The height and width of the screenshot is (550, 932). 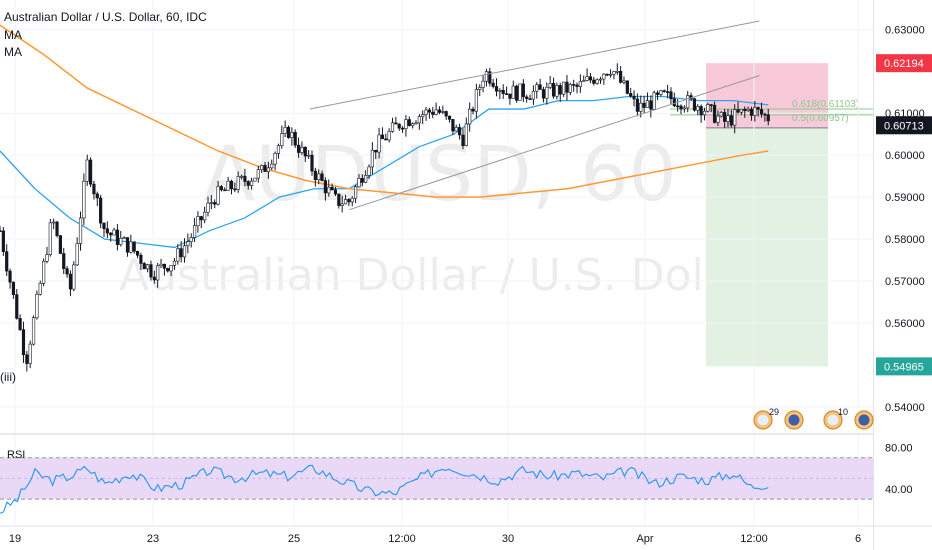 I want to click on take-profit-zone, so click(x=767, y=247).